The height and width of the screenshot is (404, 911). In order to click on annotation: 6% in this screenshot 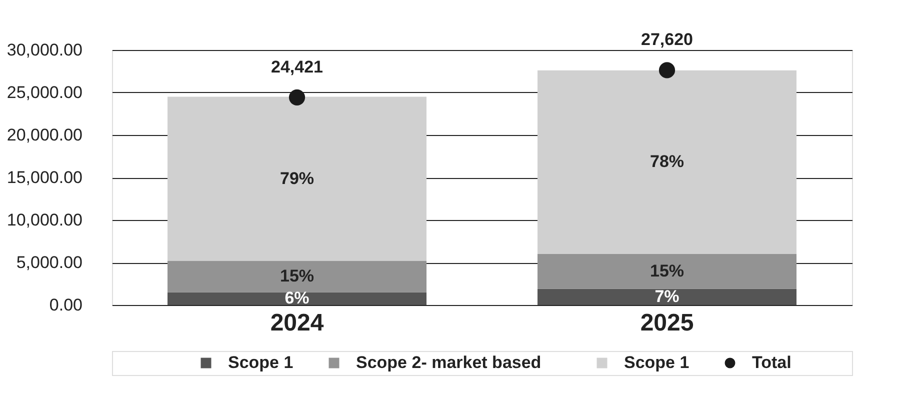, I will do `click(297, 298)`.